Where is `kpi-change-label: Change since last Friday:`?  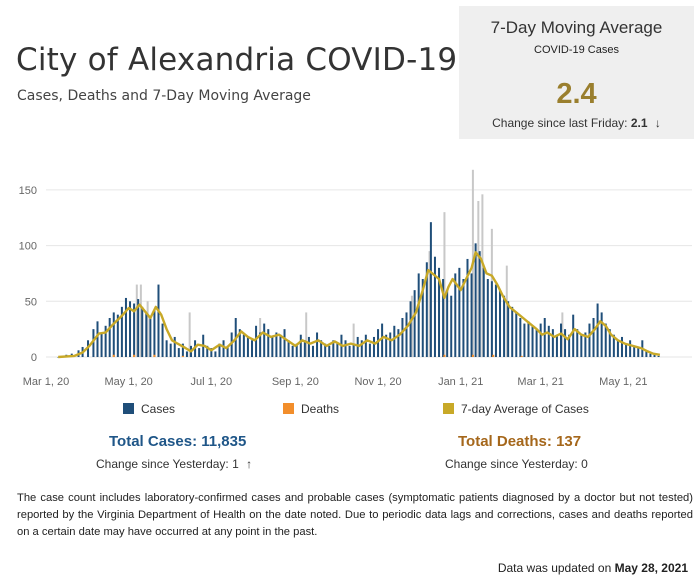
kpi-change-label: Change since last Friday: is located at coordinates (560, 123).